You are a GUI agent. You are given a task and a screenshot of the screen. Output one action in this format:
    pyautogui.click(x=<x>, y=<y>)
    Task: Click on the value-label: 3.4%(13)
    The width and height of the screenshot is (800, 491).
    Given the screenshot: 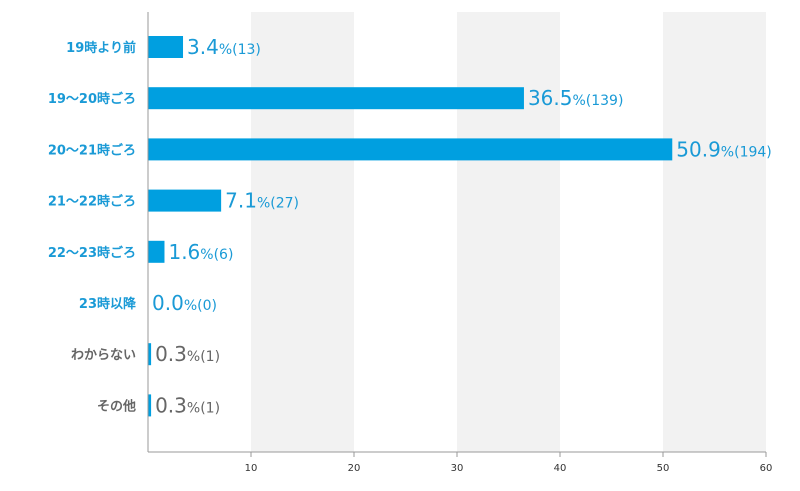 What is the action you would take?
    pyautogui.click(x=224, y=47)
    